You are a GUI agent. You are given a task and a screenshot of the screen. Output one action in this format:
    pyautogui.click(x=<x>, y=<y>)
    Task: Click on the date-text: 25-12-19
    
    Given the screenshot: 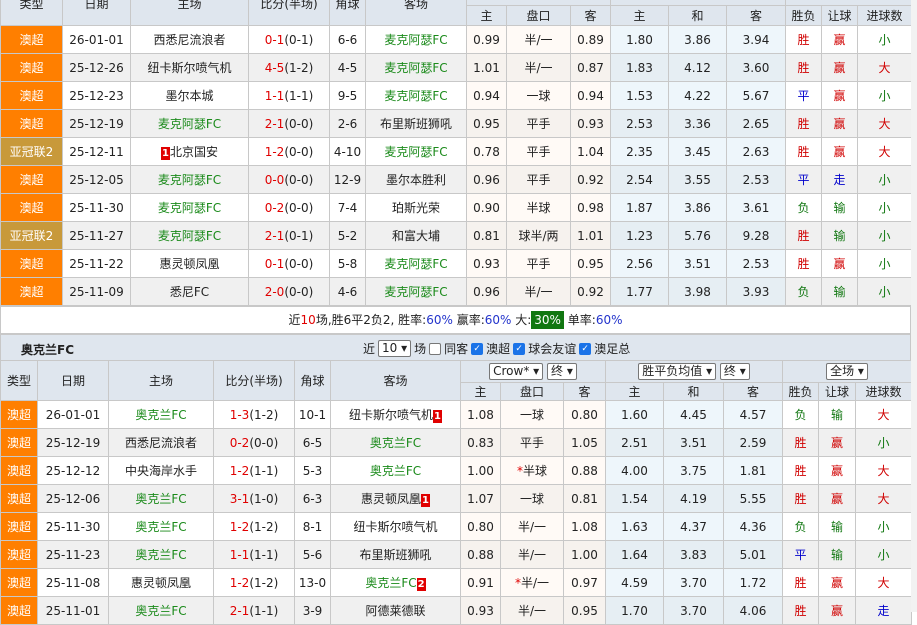 What is the action you would take?
    pyautogui.click(x=73, y=442)
    